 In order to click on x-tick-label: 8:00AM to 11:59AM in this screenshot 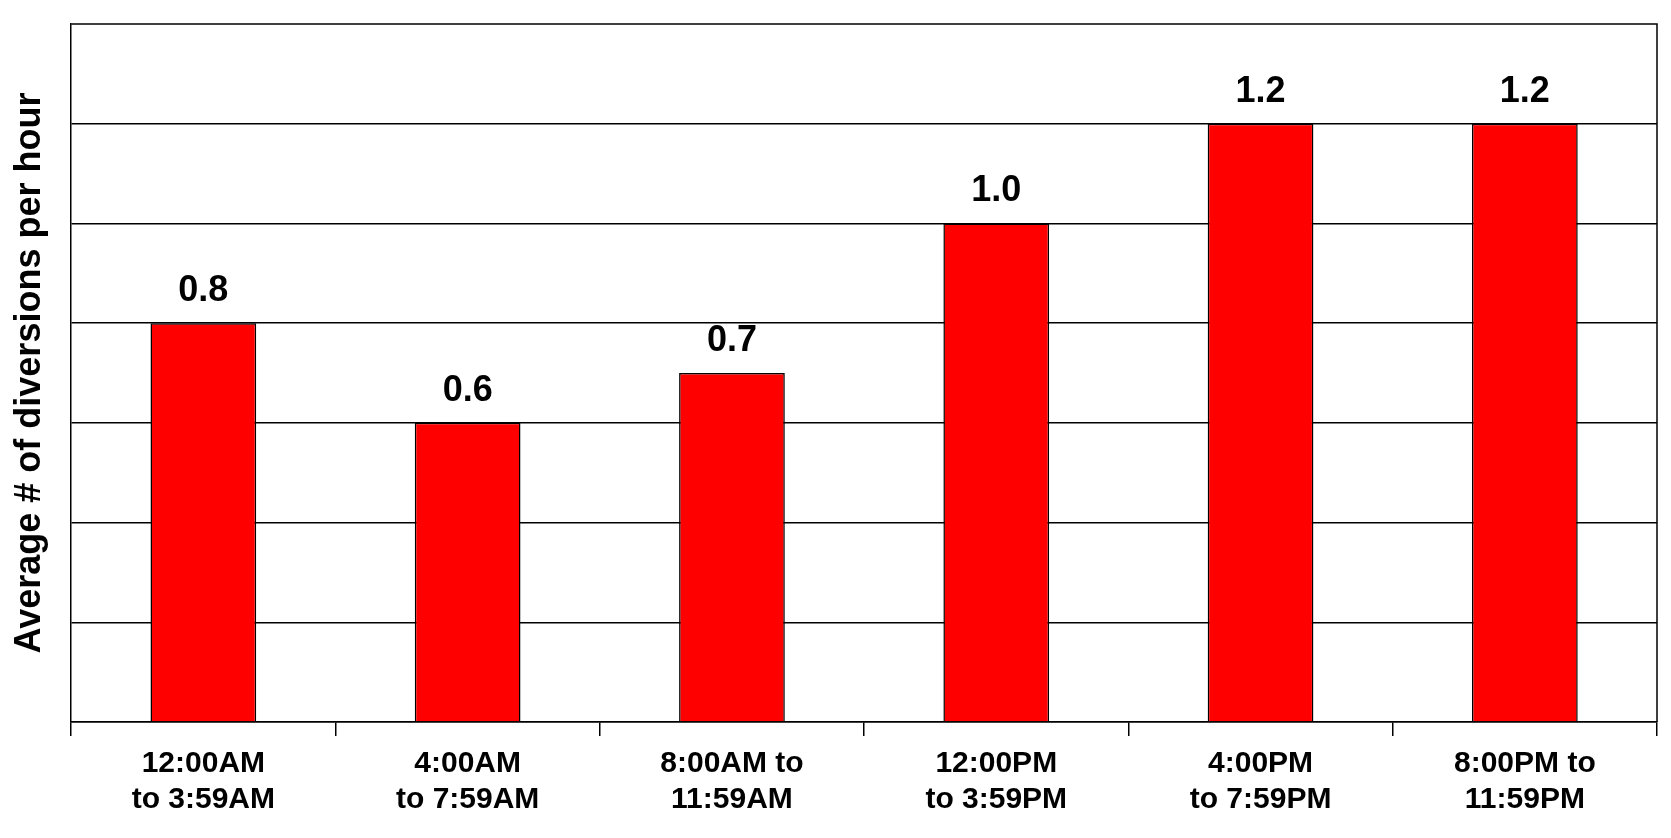, I will do `click(732, 780)`.